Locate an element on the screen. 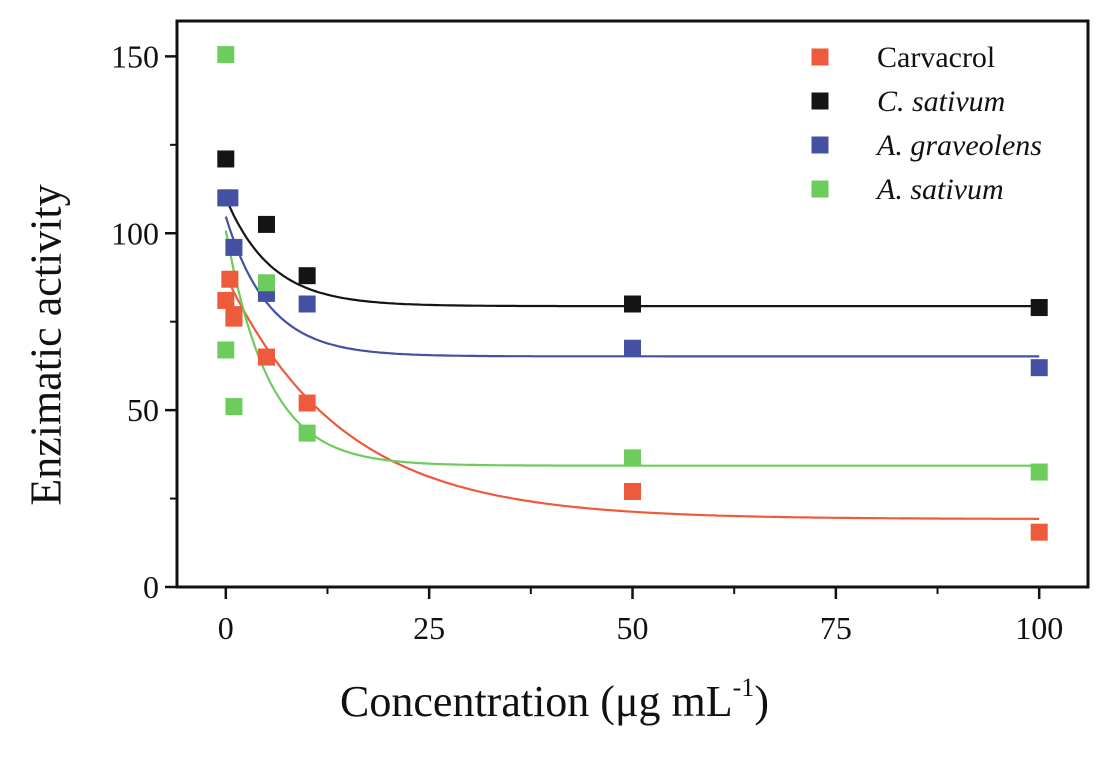 Image resolution: width=1109 pixels, height=783 pixels. x-tick-label: 100 is located at coordinates (1039, 628).